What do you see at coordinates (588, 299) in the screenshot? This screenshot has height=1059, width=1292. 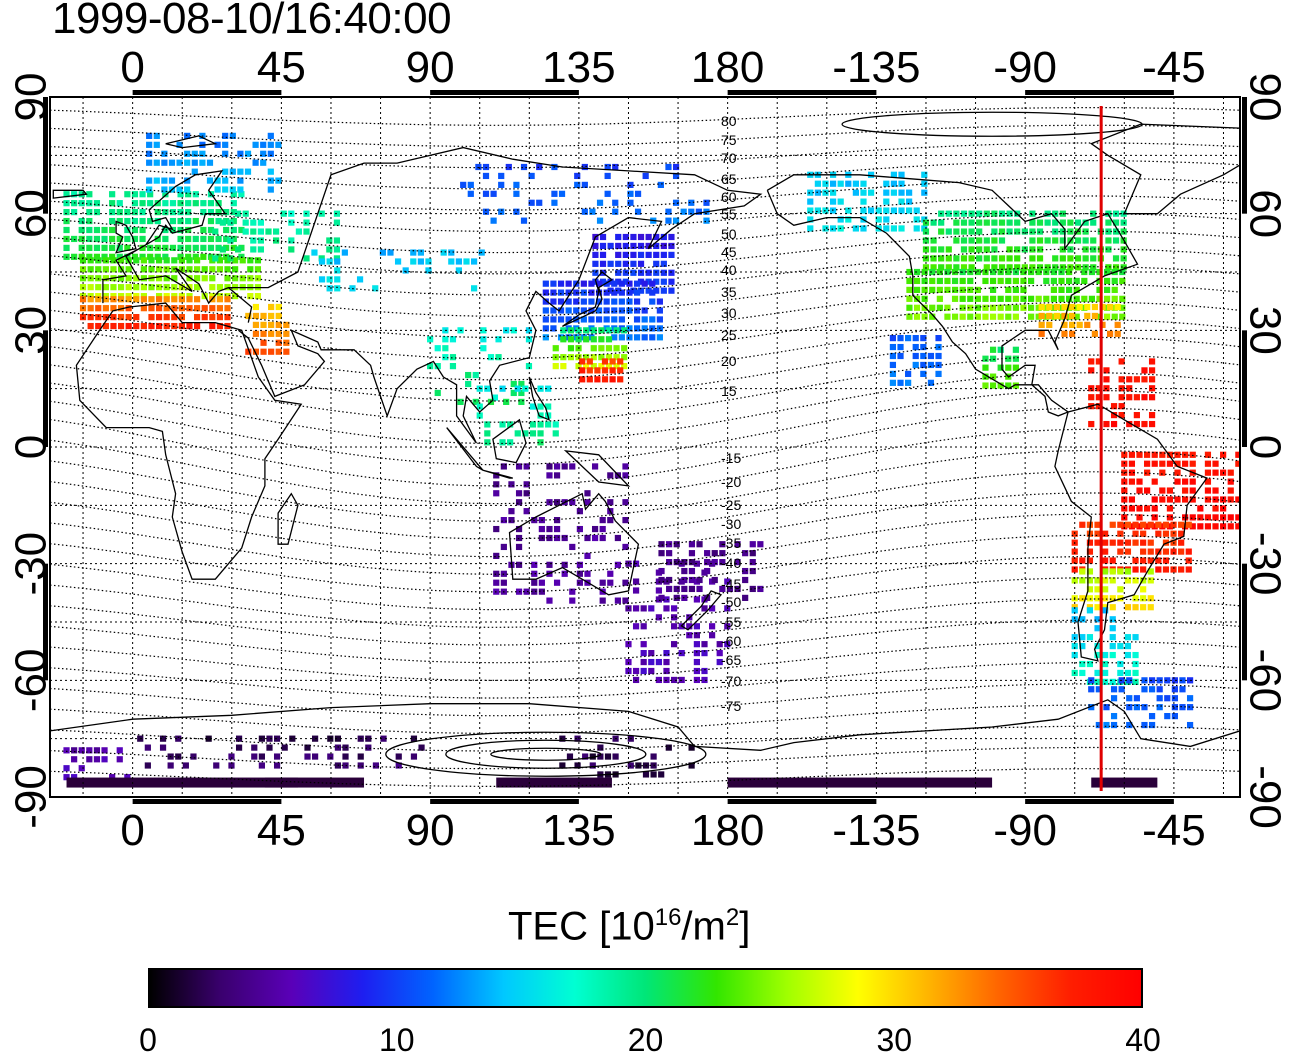 I see `coastline` at bounding box center [588, 299].